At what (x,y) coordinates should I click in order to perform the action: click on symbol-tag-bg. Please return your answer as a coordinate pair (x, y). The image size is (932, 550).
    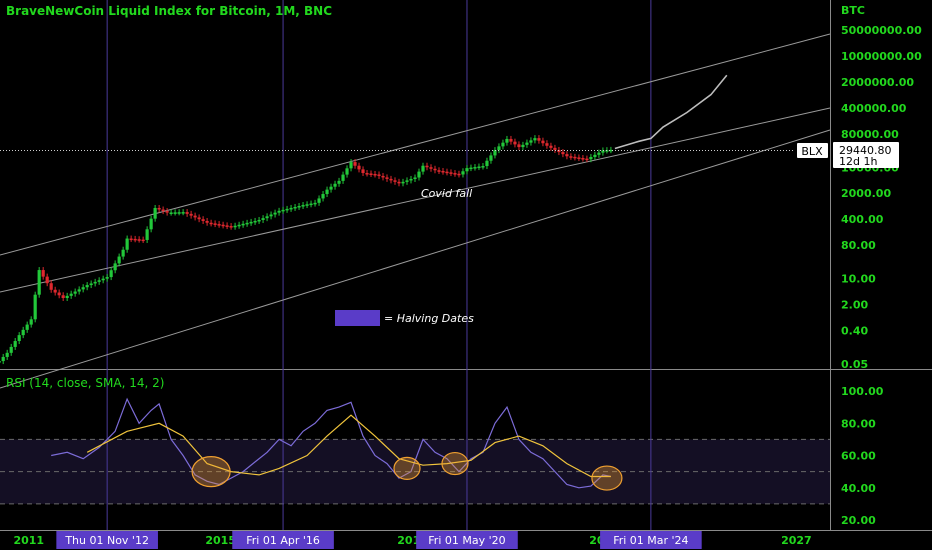
    Looking at the image, I should click on (812, 150).